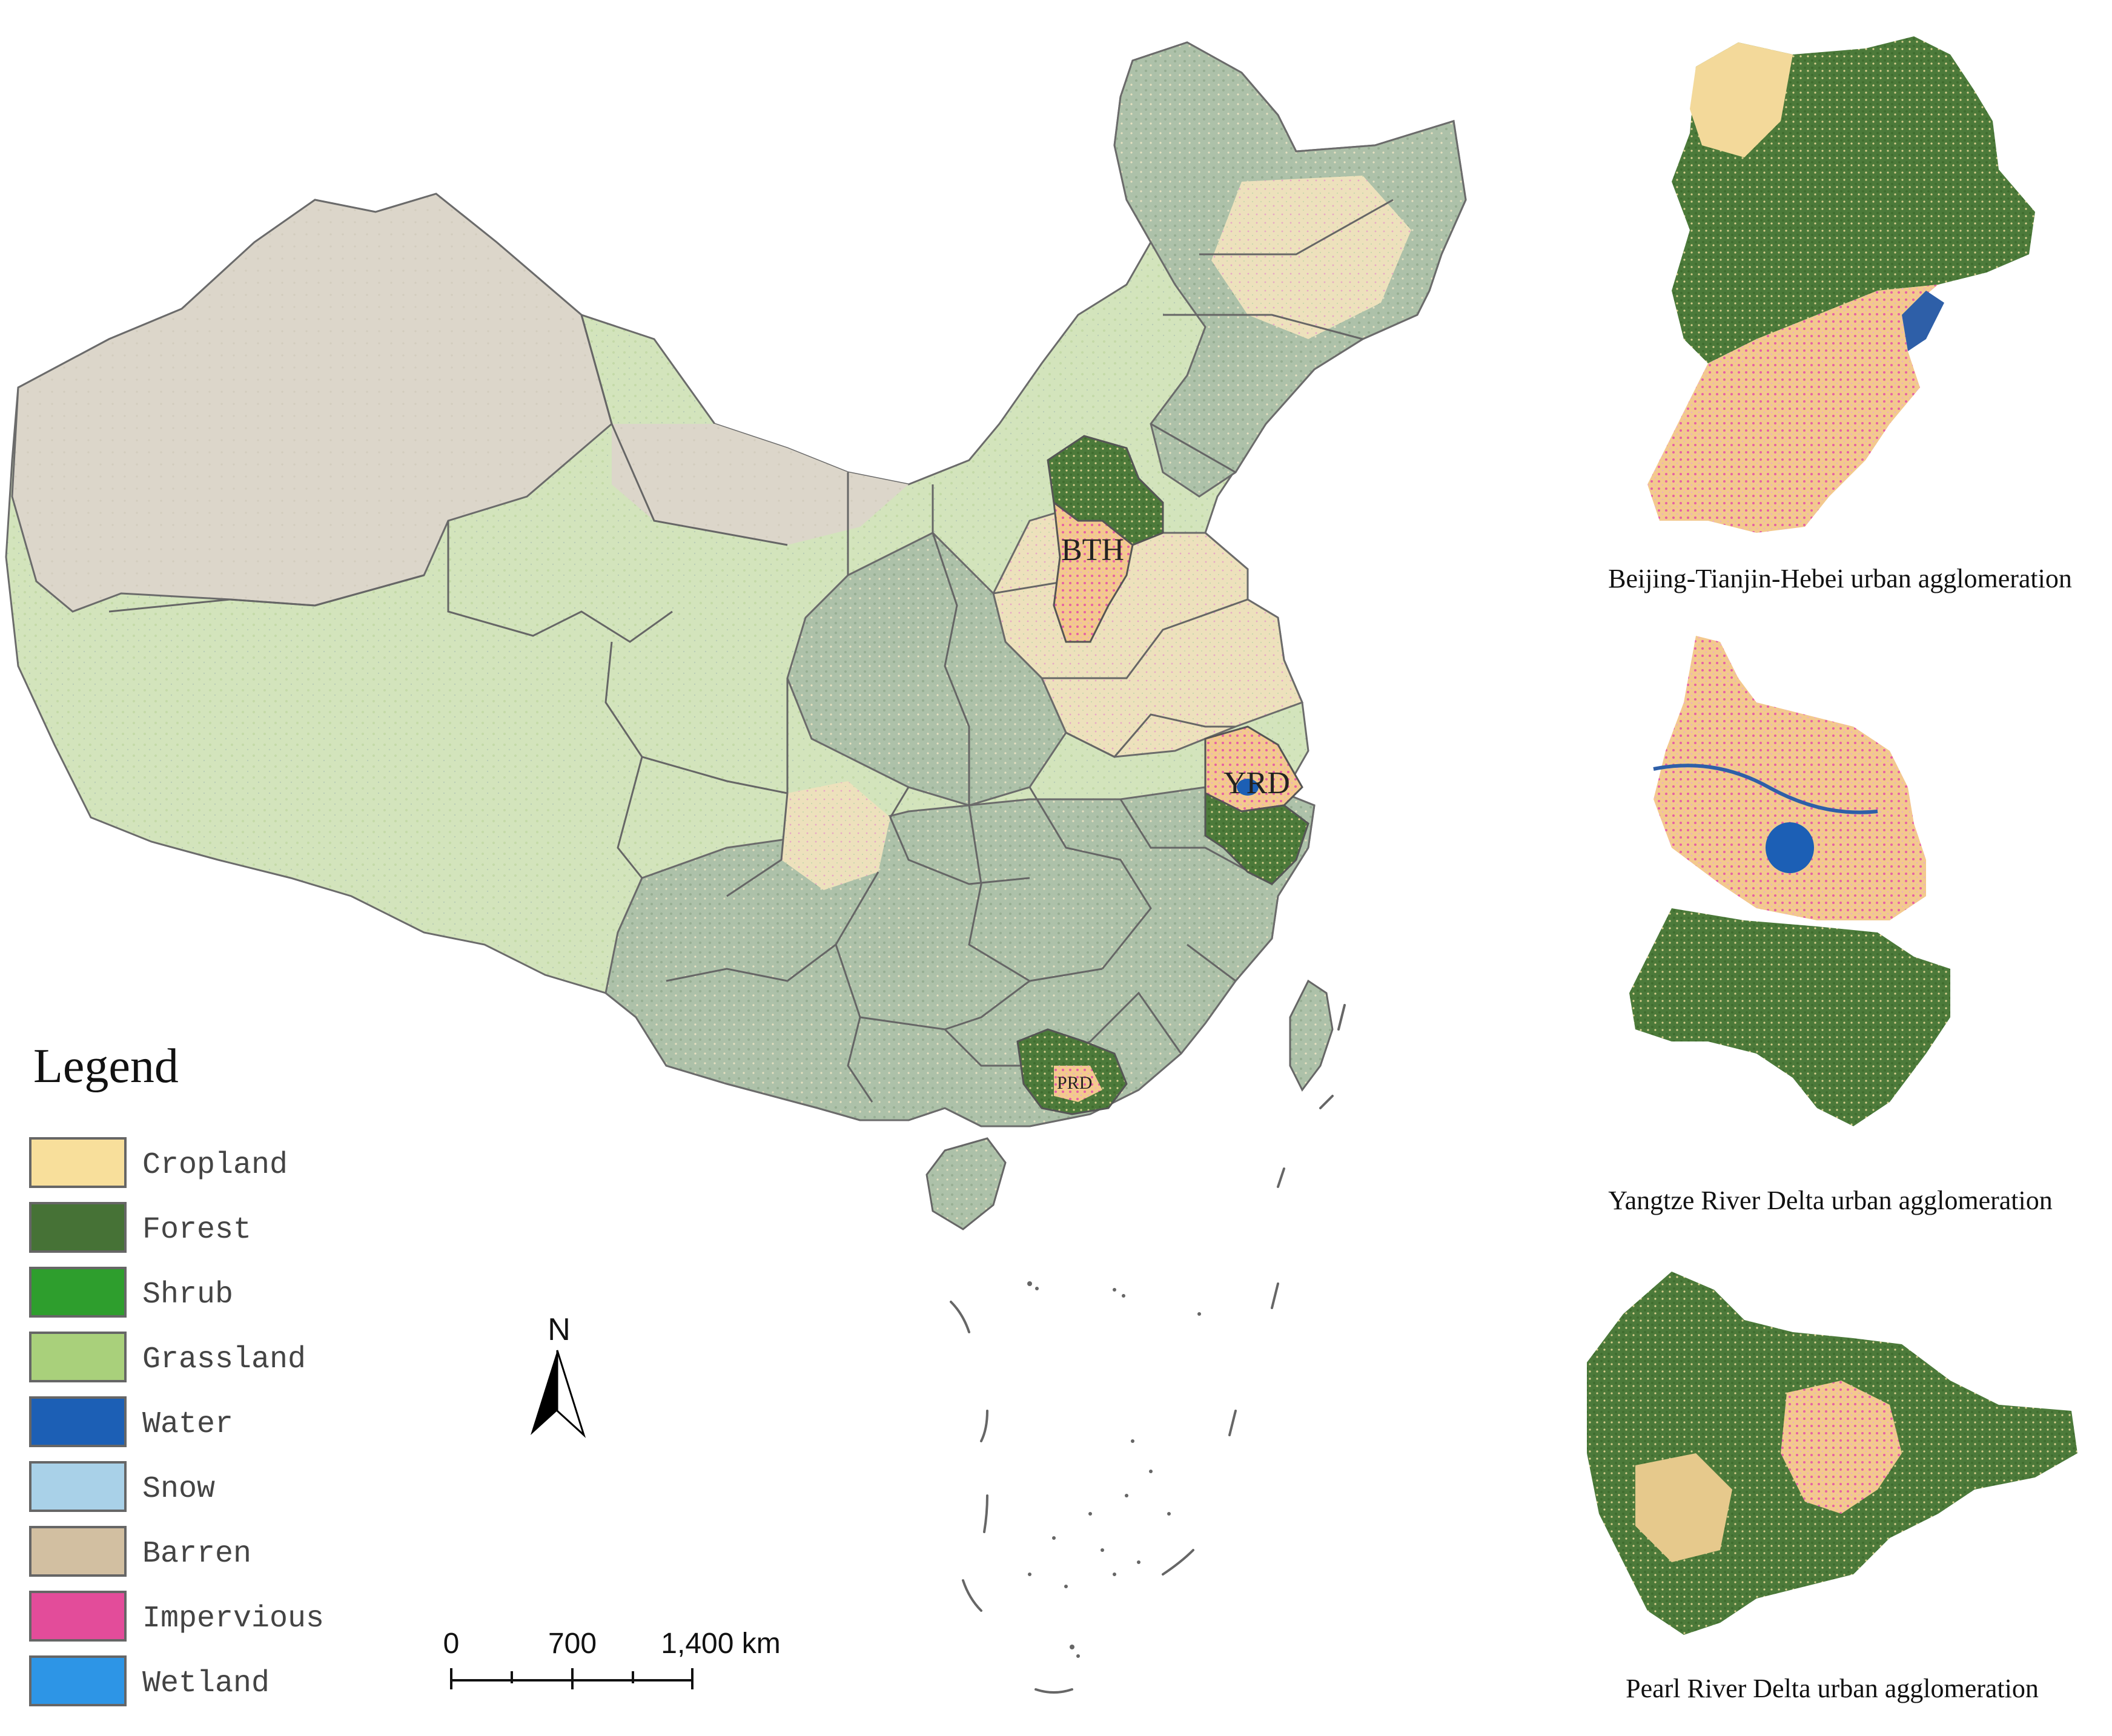 The width and height of the screenshot is (2112, 1736). I want to click on legend-item-water: Water, so click(131, 1421).